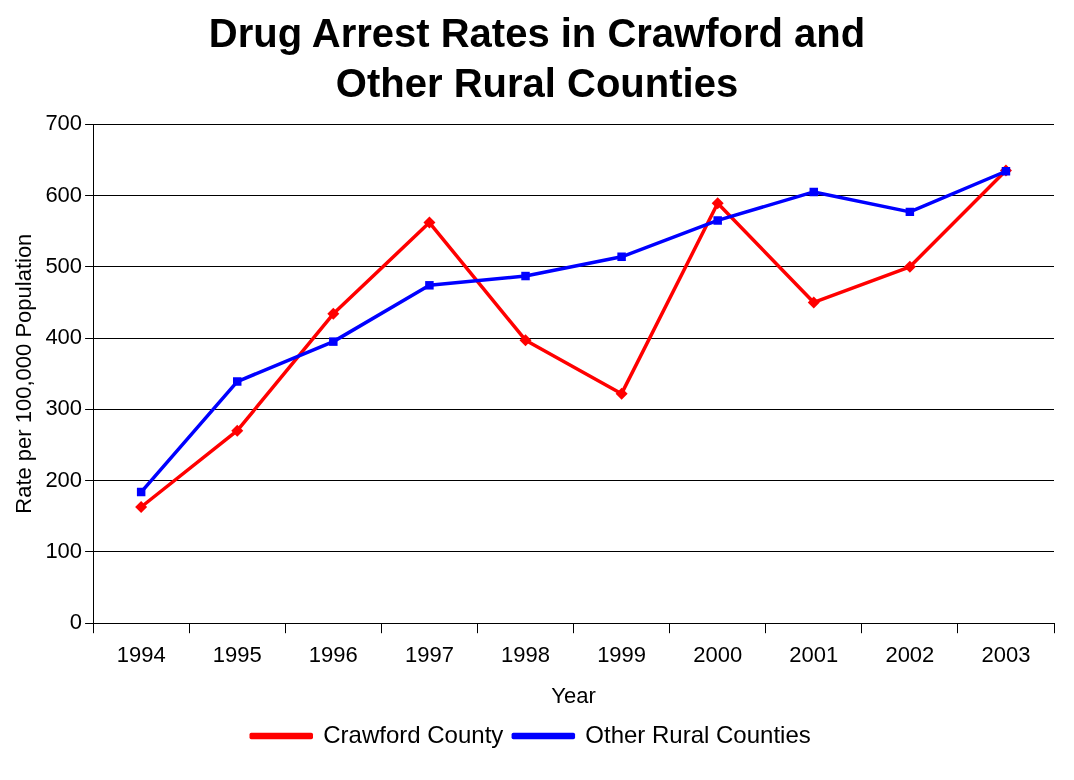 The image size is (1074, 780). Describe the element at coordinates (237, 655) in the screenshot. I see `x-tick-label: 1995` at that location.